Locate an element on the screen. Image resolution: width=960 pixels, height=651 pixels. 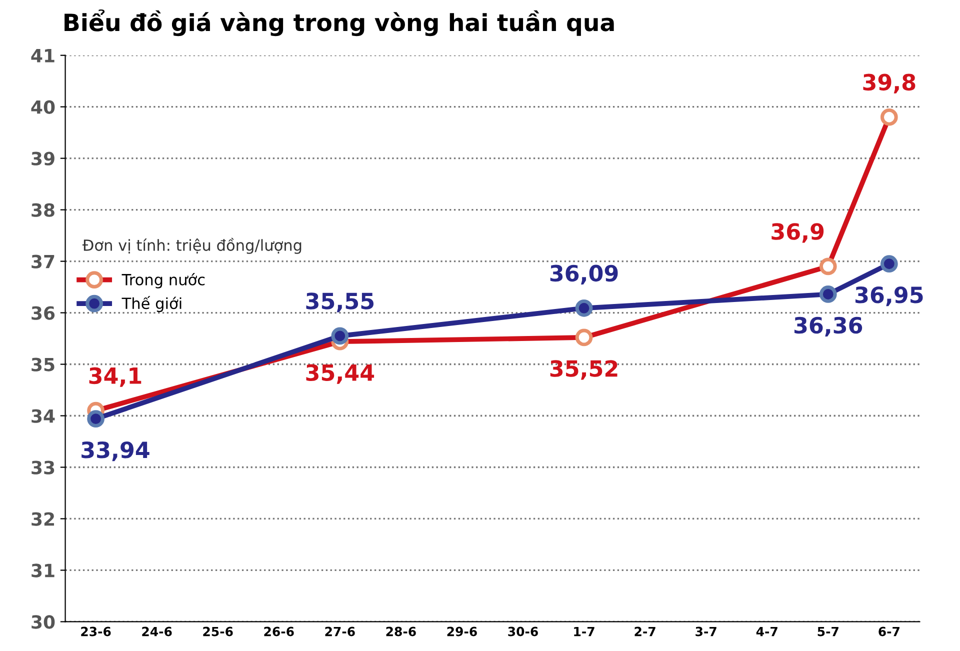
x-tick-label: 24-6 is located at coordinates (157, 631).